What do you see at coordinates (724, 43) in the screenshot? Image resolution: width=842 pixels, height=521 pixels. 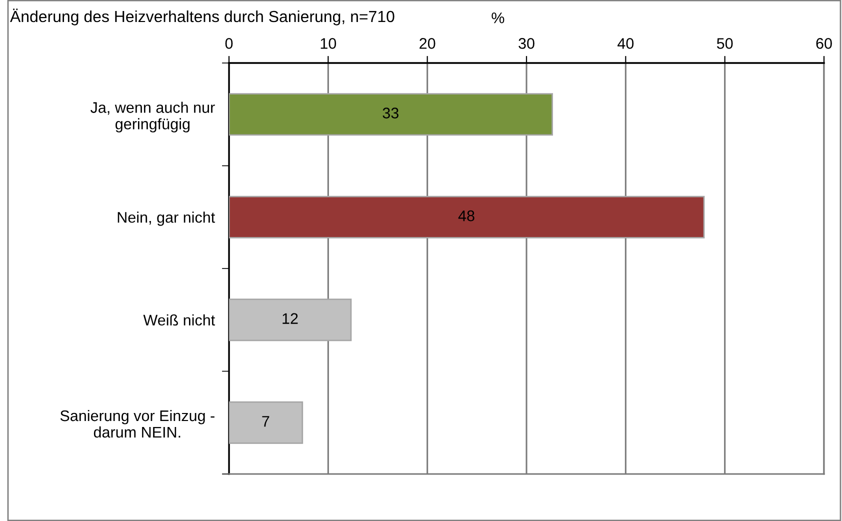 I see `x-tick-label: 50` at bounding box center [724, 43].